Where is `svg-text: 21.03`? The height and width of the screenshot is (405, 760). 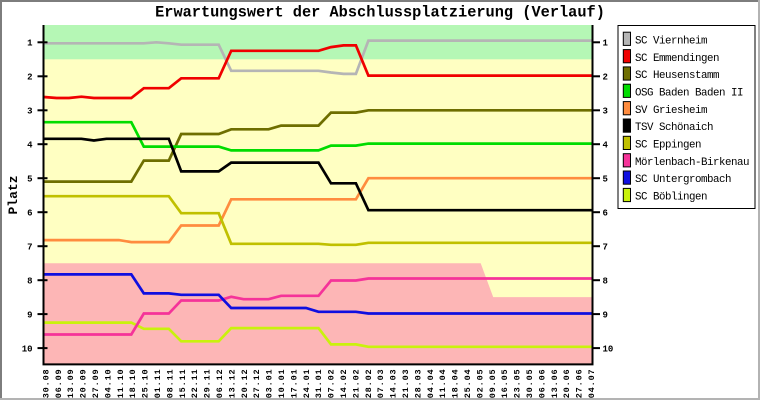
svg-text: 21.03 is located at coordinates (406, 384).